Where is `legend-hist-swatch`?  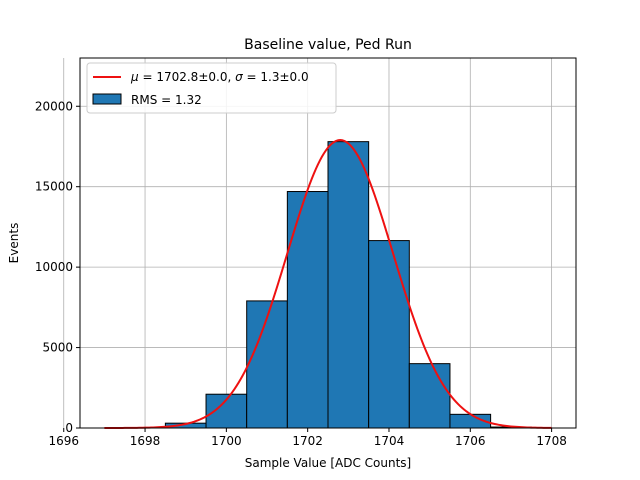 legend-hist-swatch is located at coordinates (107, 99).